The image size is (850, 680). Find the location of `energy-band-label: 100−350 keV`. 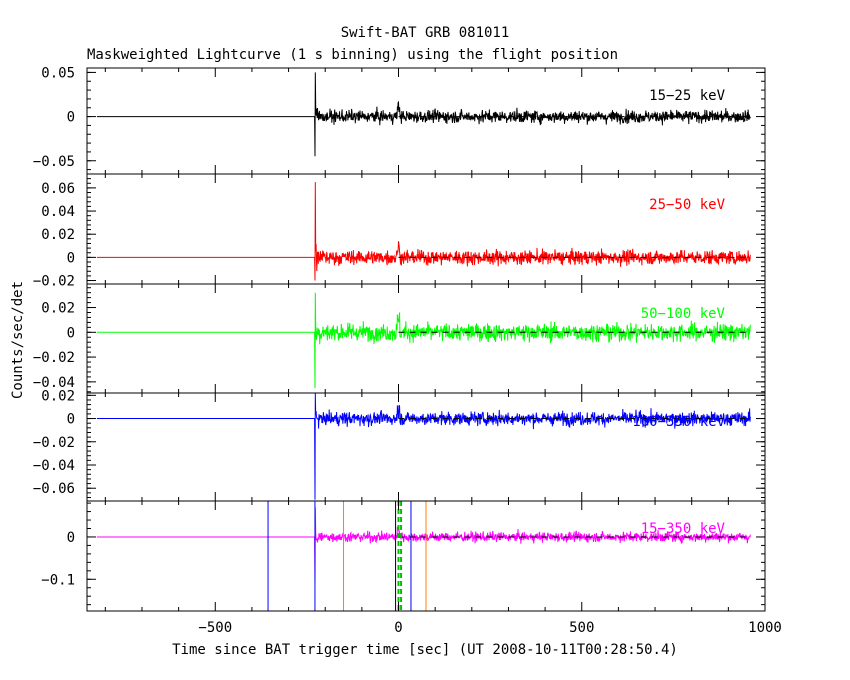

energy-band-label: 100−350 keV is located at coordinates (678, 422).